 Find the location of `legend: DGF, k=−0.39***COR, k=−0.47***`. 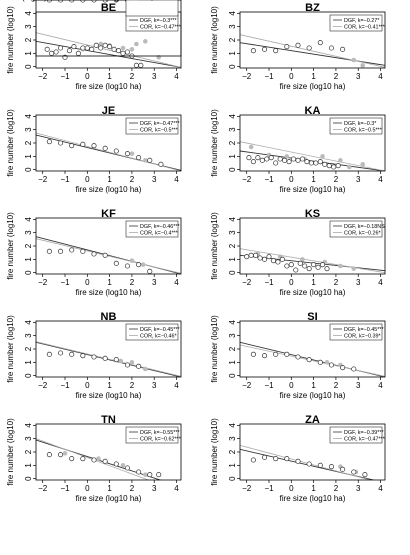

legend: DGF, k=−0.39***COR, k=−0.47*** is located at coordinates (357, 435).